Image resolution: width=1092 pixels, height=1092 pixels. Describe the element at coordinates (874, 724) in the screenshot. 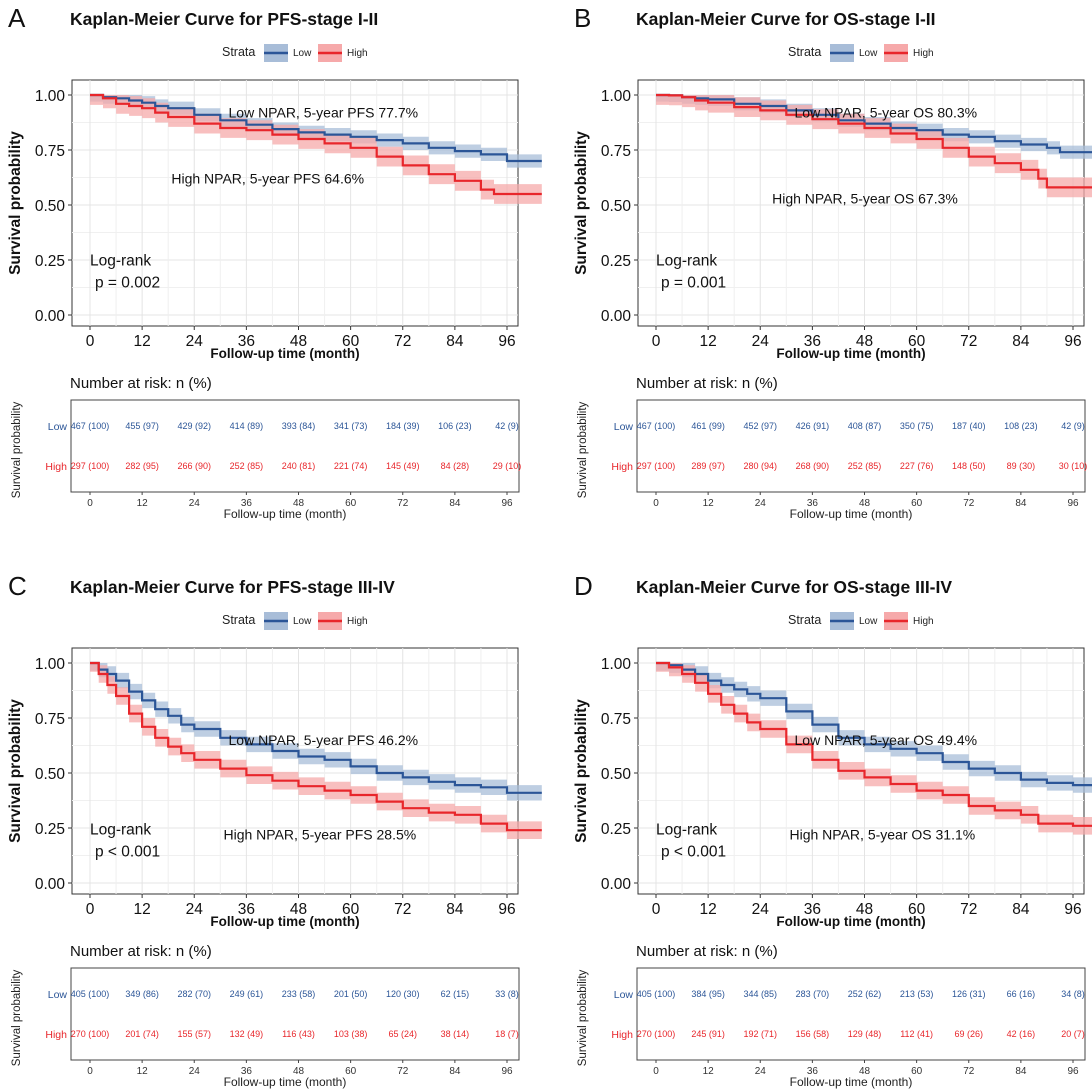

I see `survival-curve-low` at that location.